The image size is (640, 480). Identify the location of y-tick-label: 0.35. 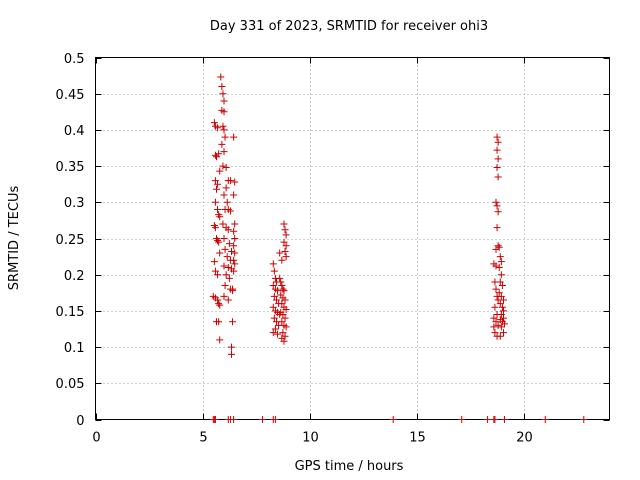
(70, 167).